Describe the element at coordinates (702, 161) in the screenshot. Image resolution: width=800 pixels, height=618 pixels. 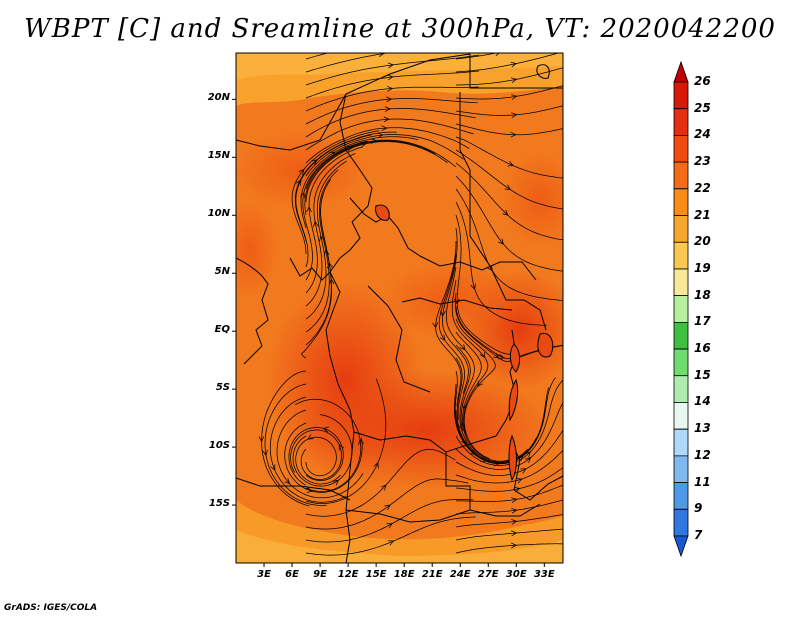
I see `colorbar-label: 23` at that location.